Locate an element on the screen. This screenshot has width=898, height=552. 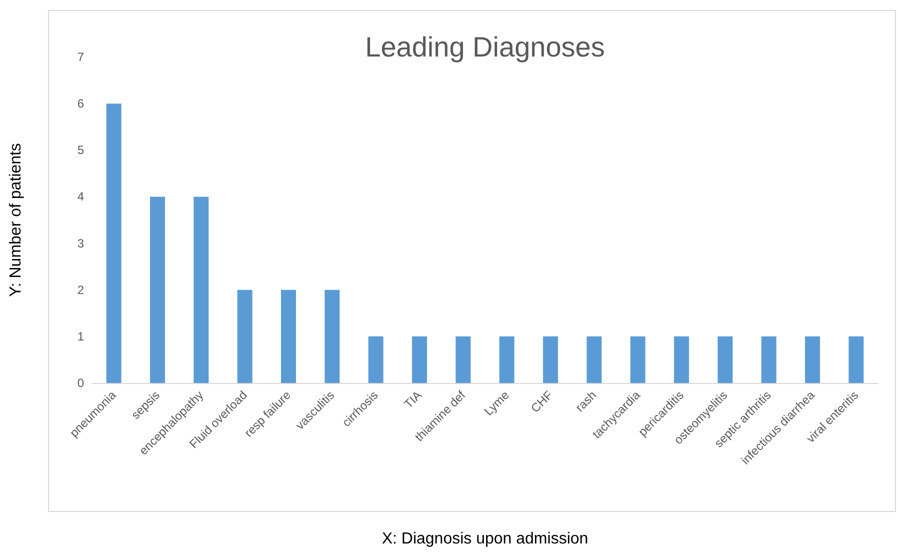
y-tick-label: 5 is located at coordinates (80, 150).